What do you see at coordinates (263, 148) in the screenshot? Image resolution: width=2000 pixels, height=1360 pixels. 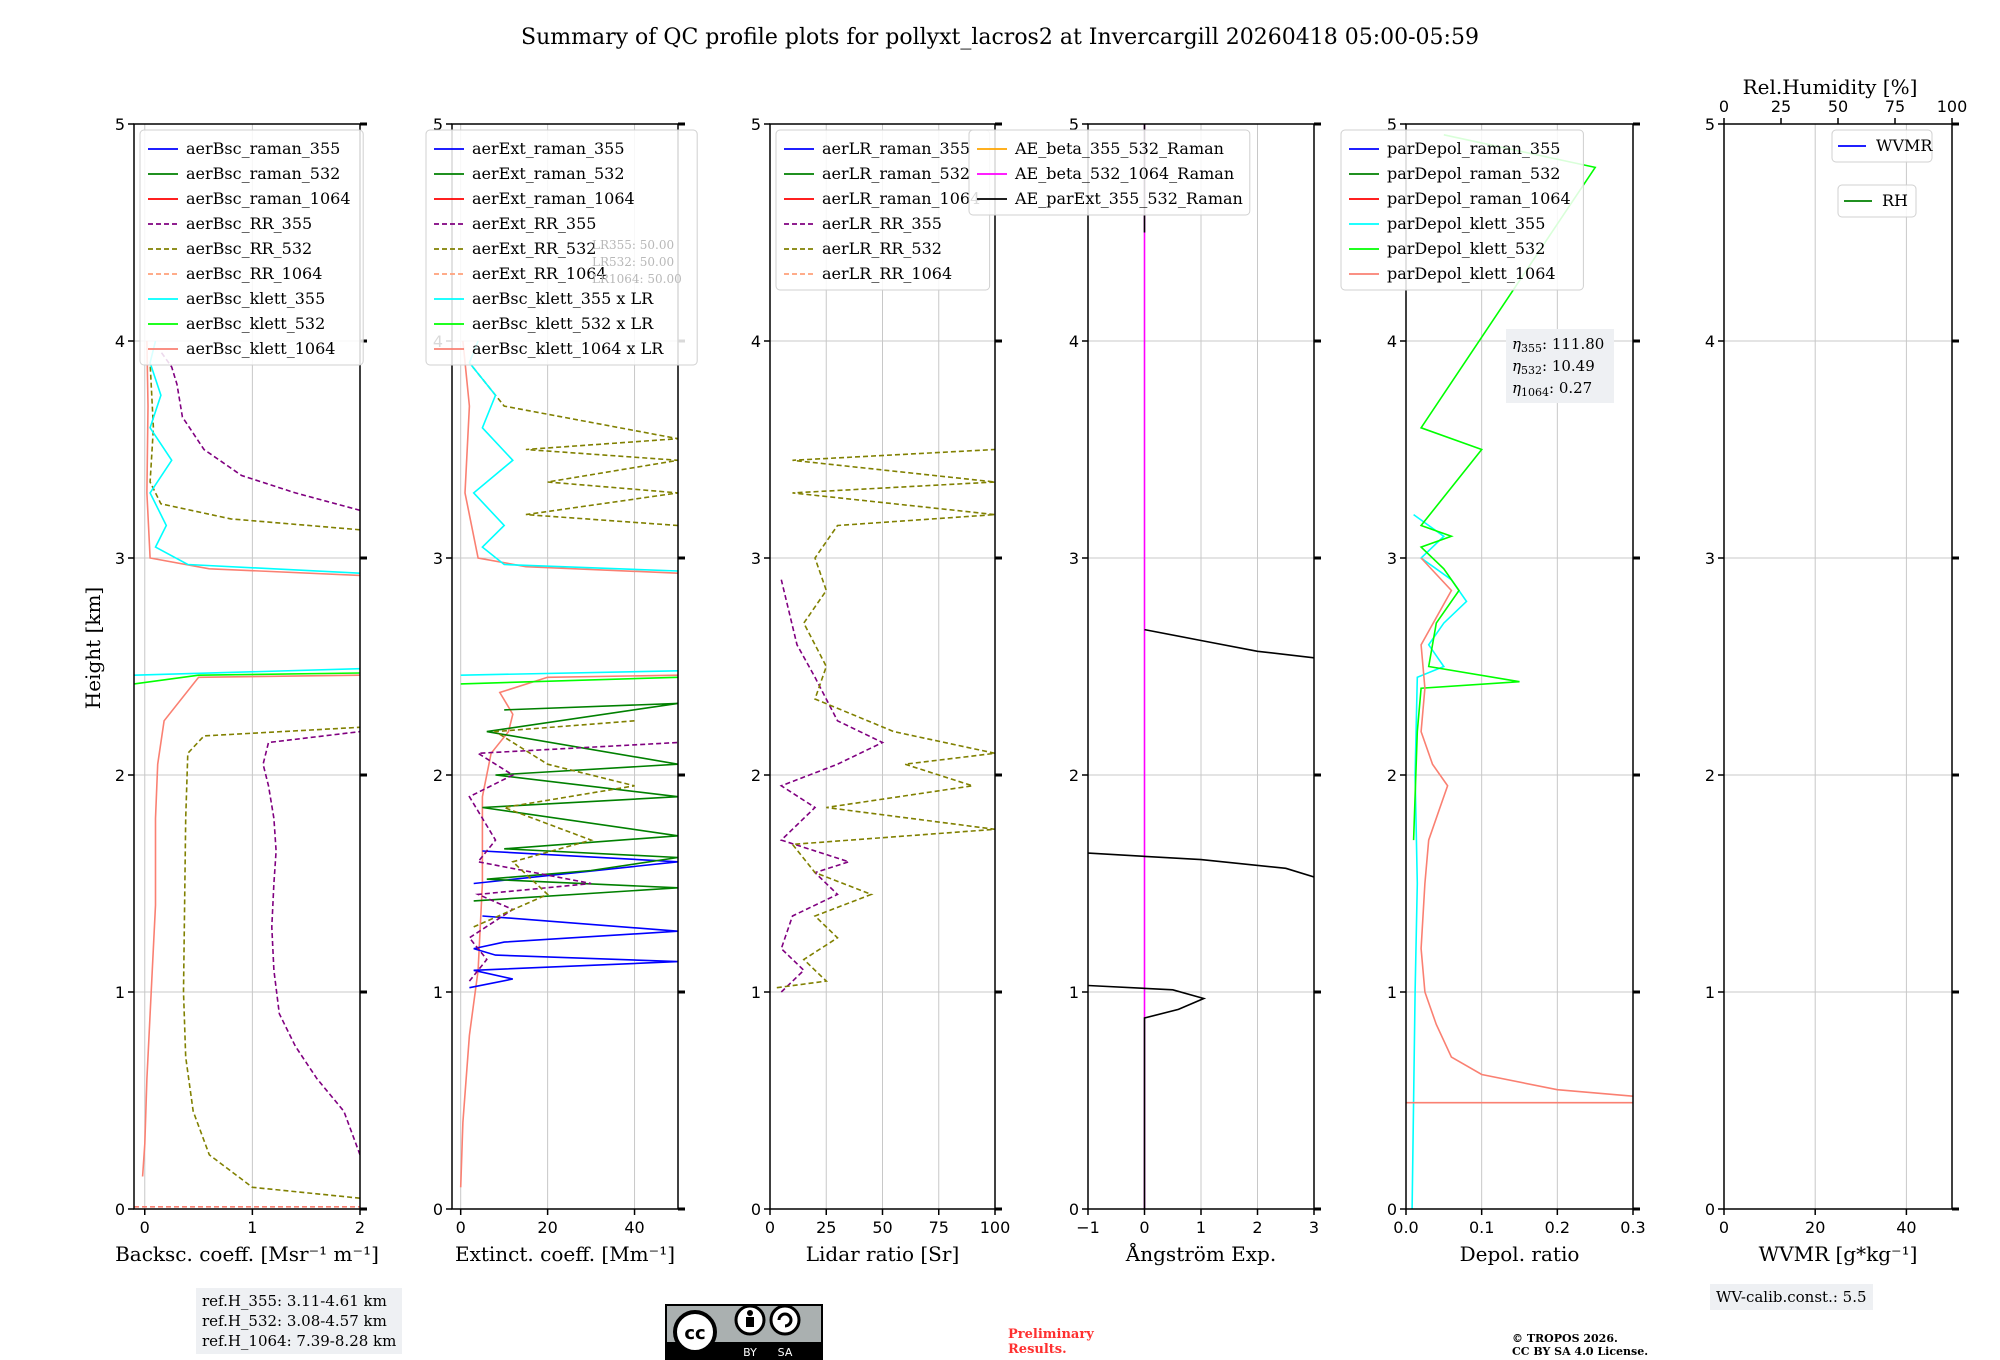 I see `legend-label: aerBsc_raman_355` at bounding box center [263, 148].